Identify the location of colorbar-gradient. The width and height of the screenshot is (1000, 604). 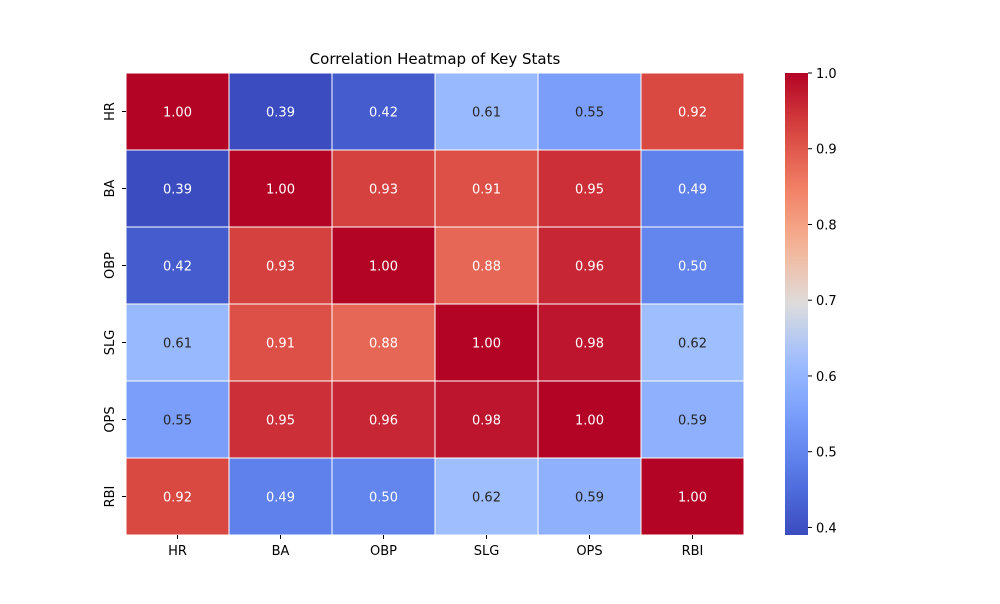
(796, 304).